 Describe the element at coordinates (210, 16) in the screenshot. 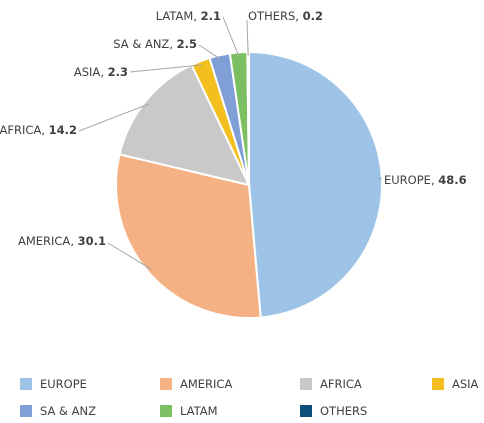

I see `value-label: 2.1` at that location.